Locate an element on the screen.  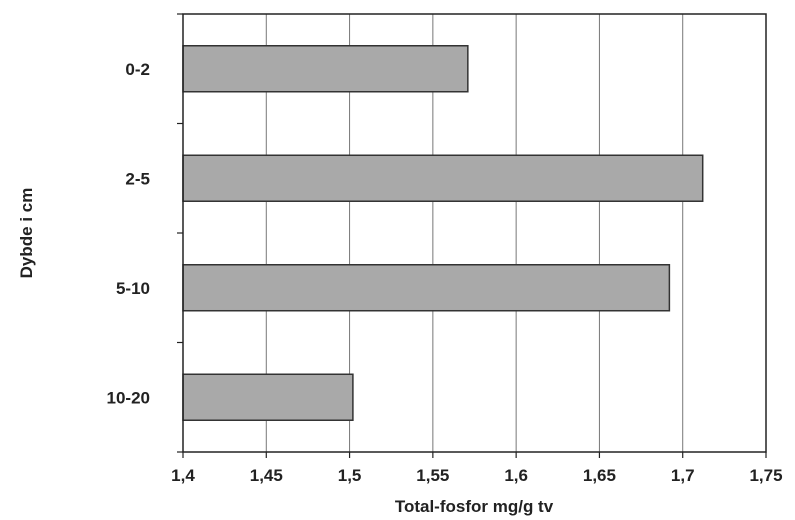
x-tick-label: 1,55 is located at coordinates (432, 475).